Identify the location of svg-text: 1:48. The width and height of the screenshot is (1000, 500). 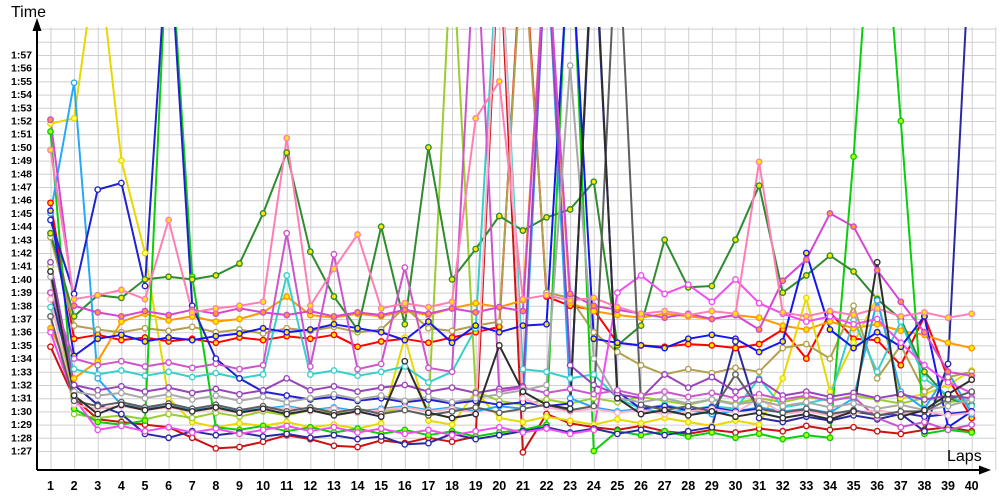
(21, 174).